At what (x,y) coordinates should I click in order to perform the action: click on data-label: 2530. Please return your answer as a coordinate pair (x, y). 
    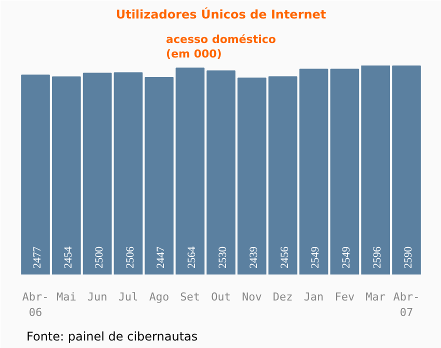
    Looking at the image, I should click on (223, 257).